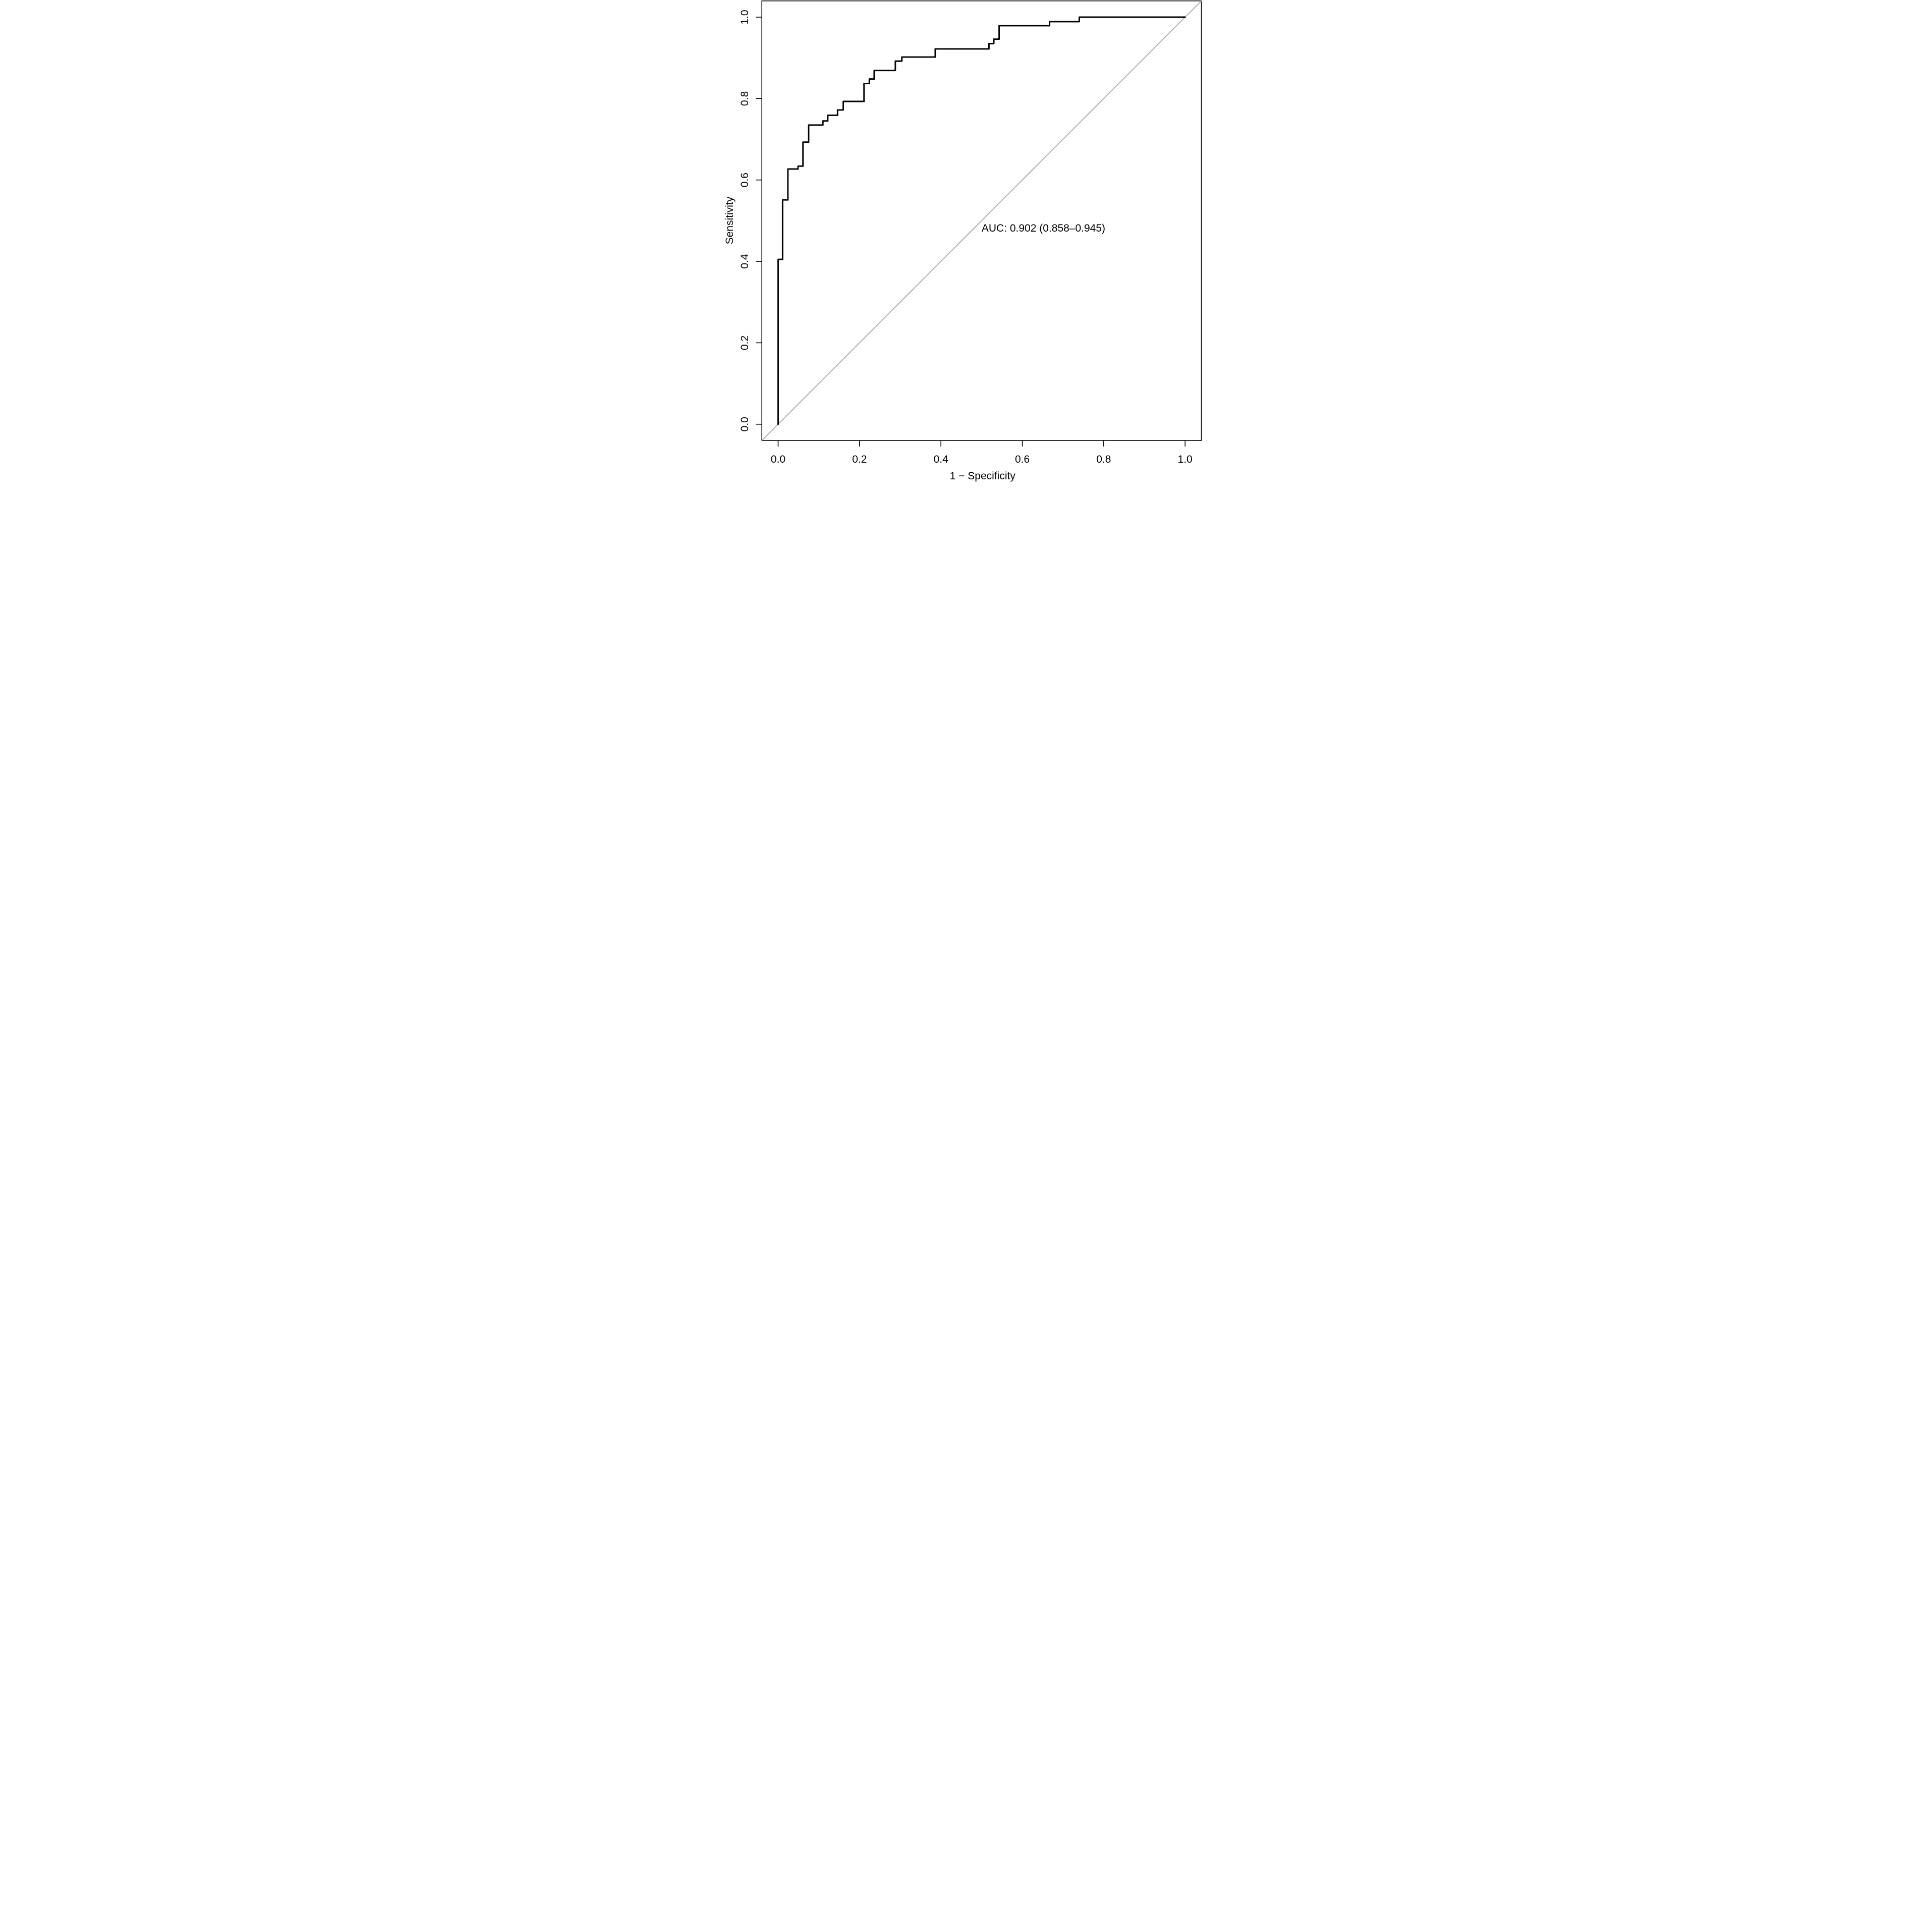 The image size is (1923, 1932). I want to click on y-tick-label: 0.0, so click(745, 424).